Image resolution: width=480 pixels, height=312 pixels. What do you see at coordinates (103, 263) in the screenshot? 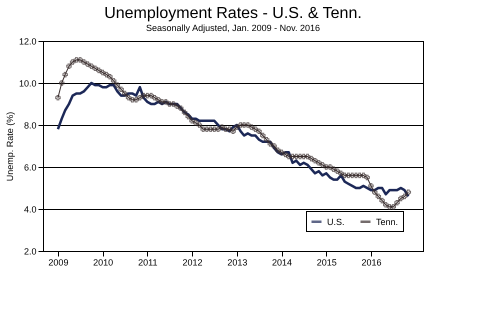
I see `x-tick-label: 2010` at bounding box center [103, 263].